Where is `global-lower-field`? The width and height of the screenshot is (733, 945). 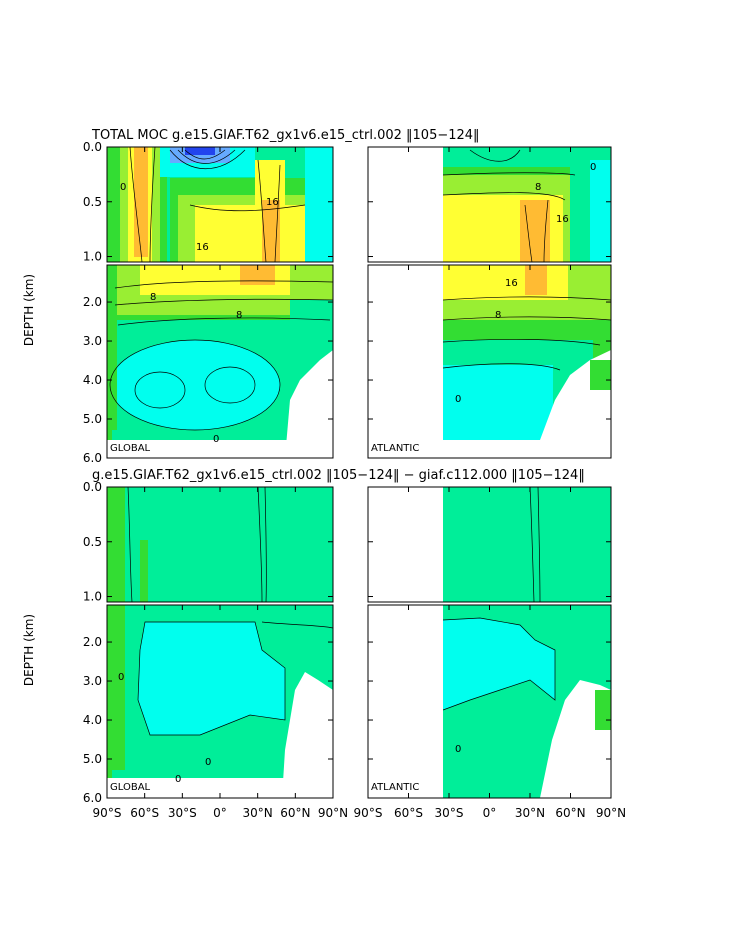 global-lower-field is located at coordinates (220, 361).